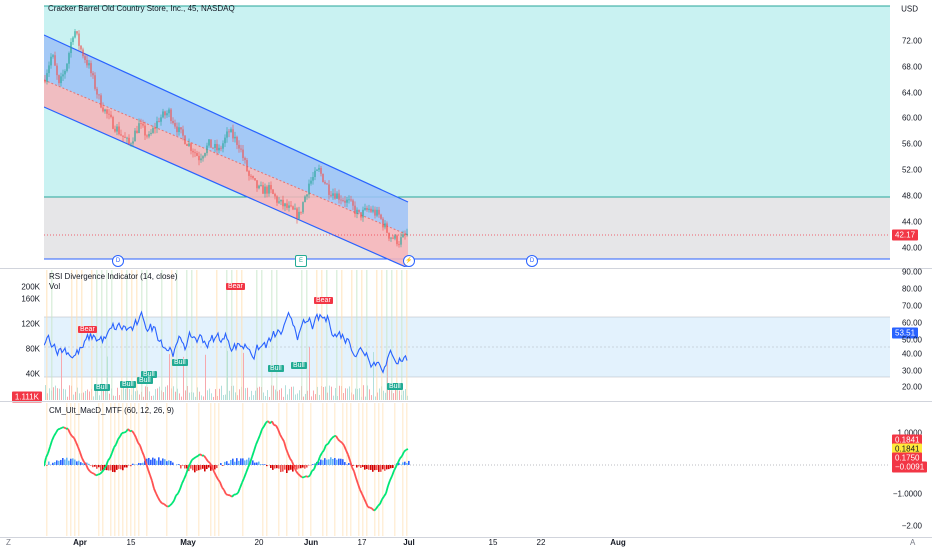 The image size is (932, 550). I want to click on macd-value-badge: 0.1750, so click(907, 458).